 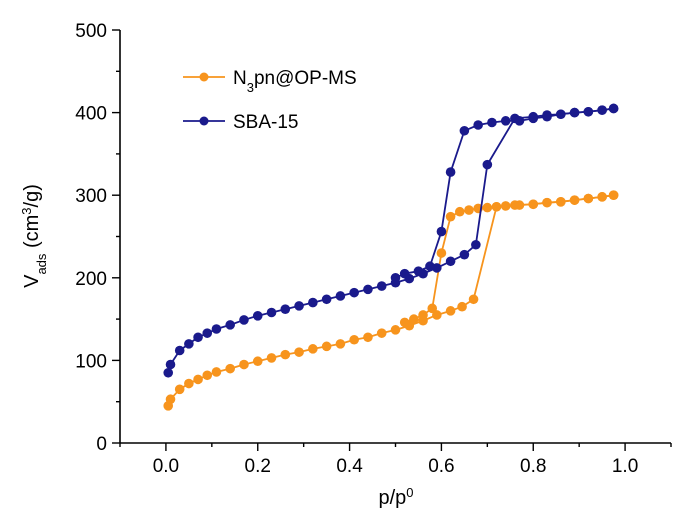 What do you see at coordinates (166, 466) in the screenshot?
I see `x-tick-label: 0.0` at bounding box center [166, 466].